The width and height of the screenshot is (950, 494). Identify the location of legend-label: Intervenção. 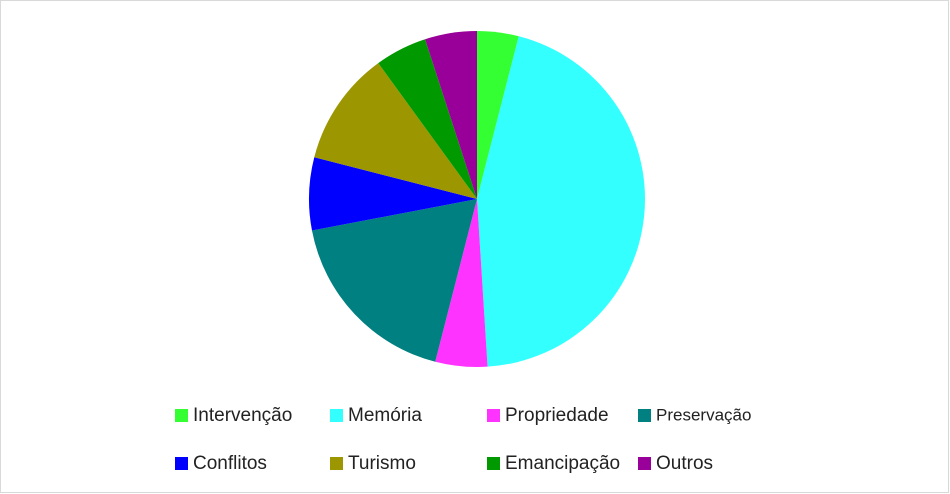
(242, 415).